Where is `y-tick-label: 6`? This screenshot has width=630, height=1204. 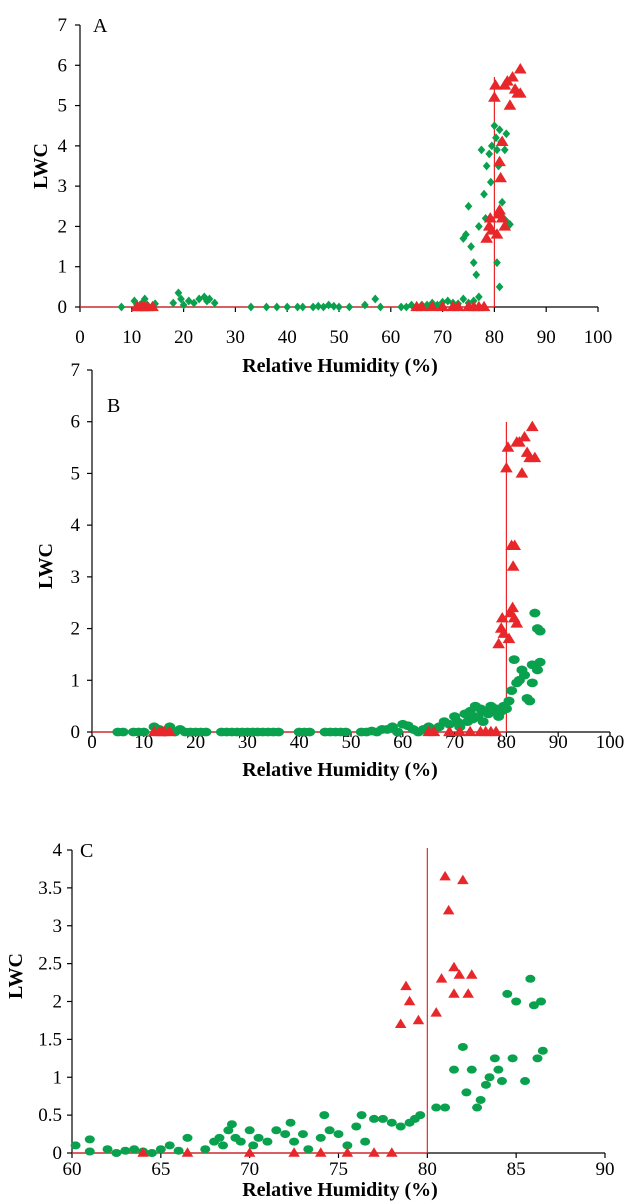
y-tick-label: 6 is located at coordinates (63, 65).